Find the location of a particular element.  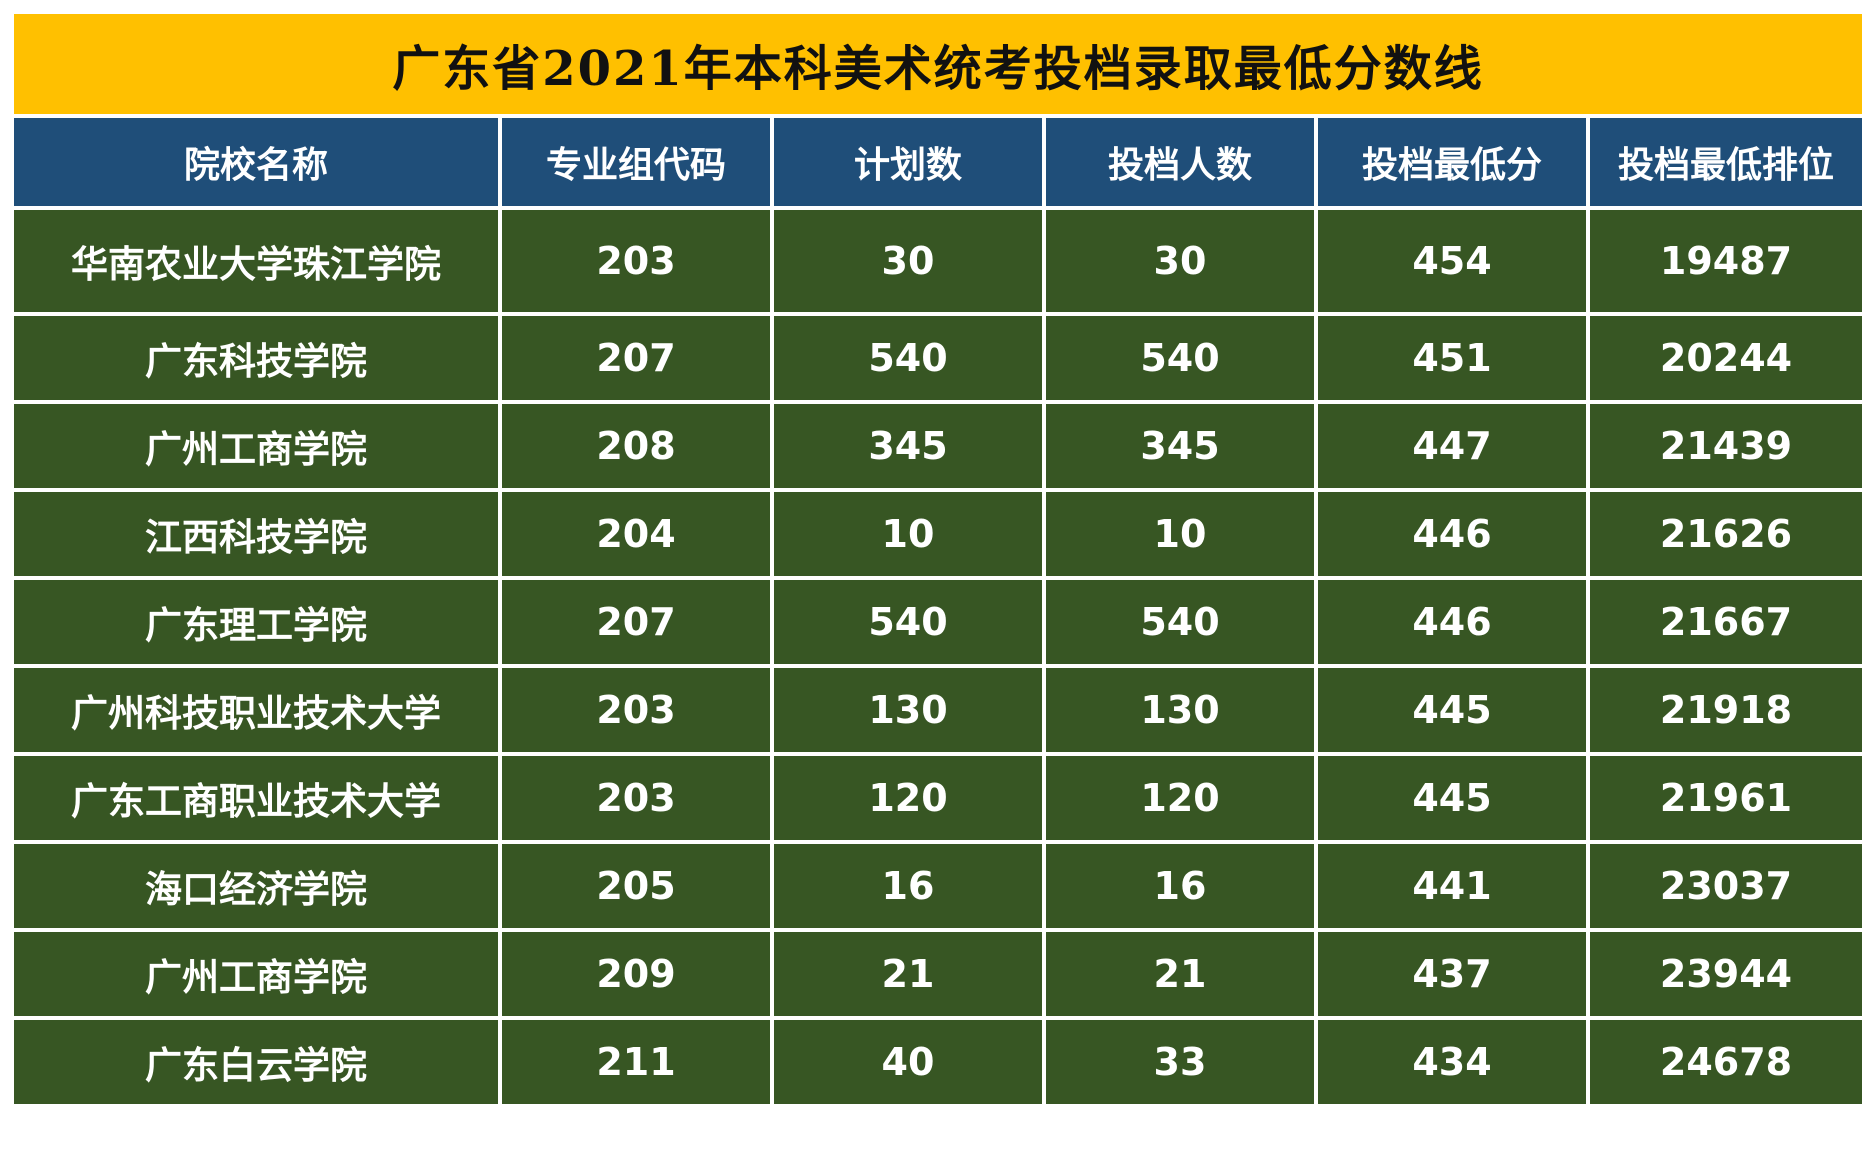

table-row: 华南农业大学珠江学院 203 30 30 454 19487 is located at coordinates (938, 261).